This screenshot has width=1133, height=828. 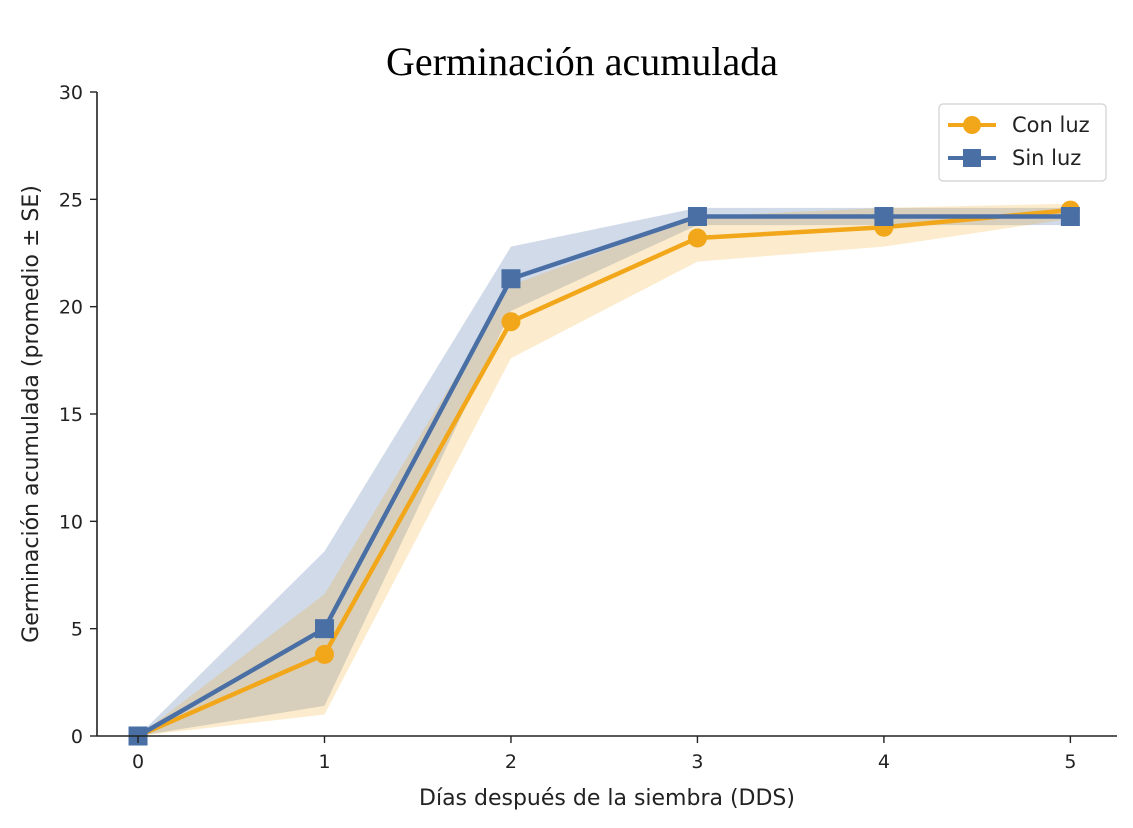 I want to click on x-ticks: 0 1 2 3 4 5, so click(x=604, y=754).